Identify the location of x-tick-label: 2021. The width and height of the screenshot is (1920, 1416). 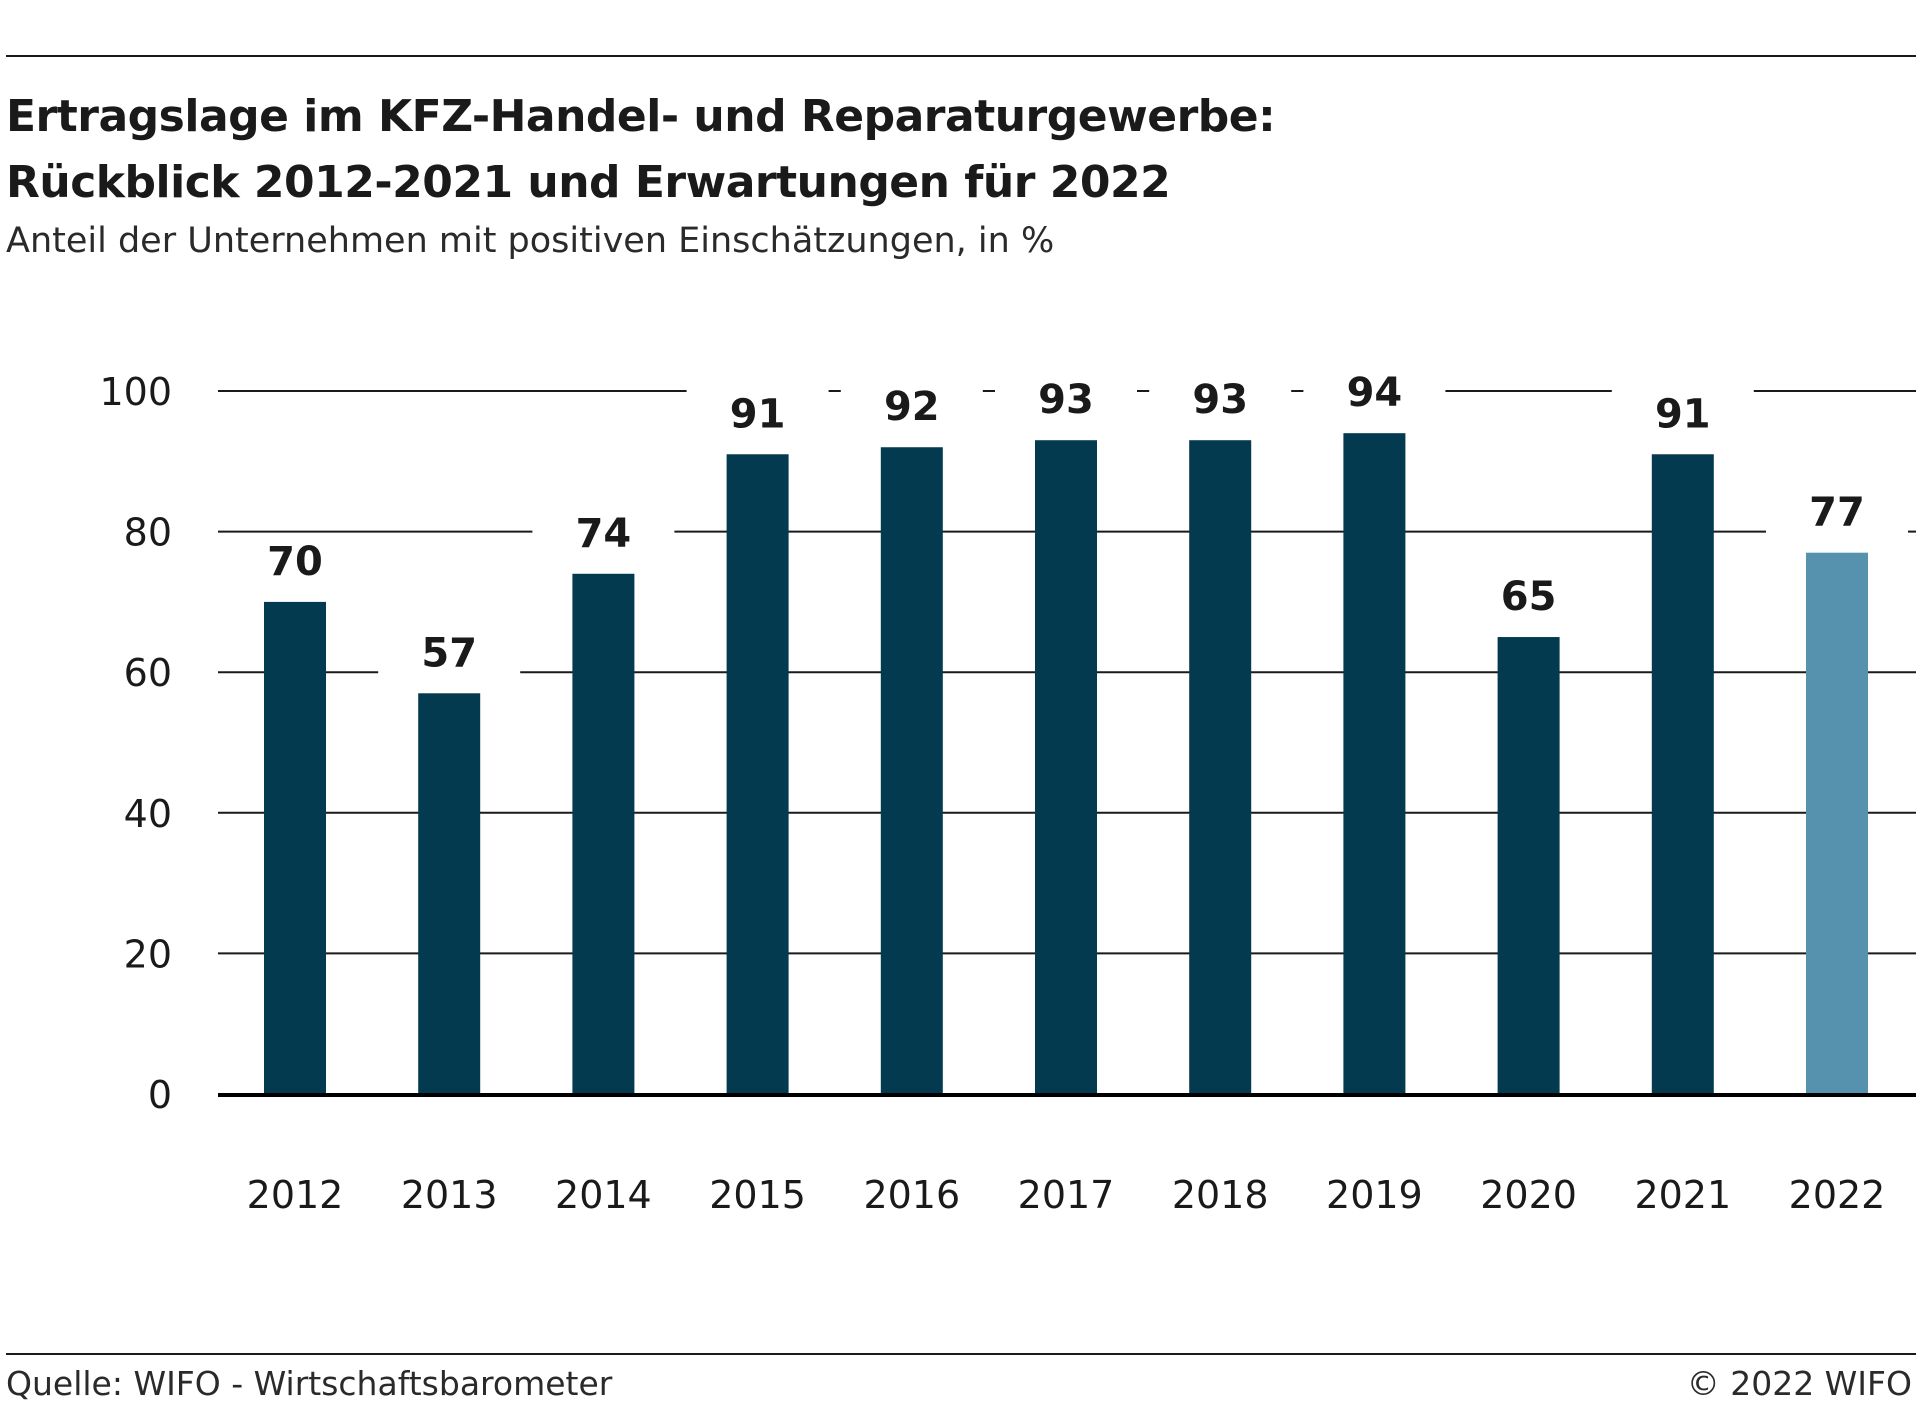
(1682, 1195).